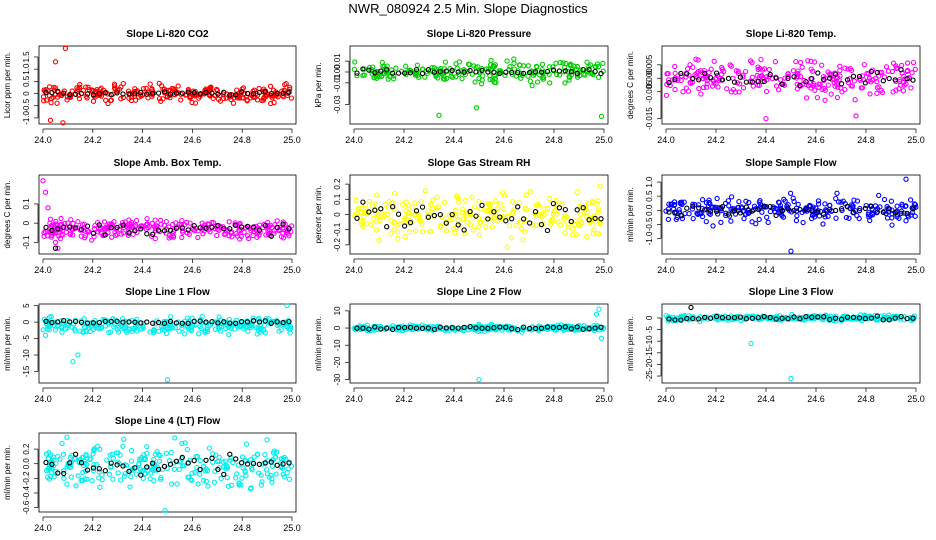  What do you see at coordinates (554, 270) in the screenshot?
I see `x-tick-label: 24.8` at bounding box center [554, 270].